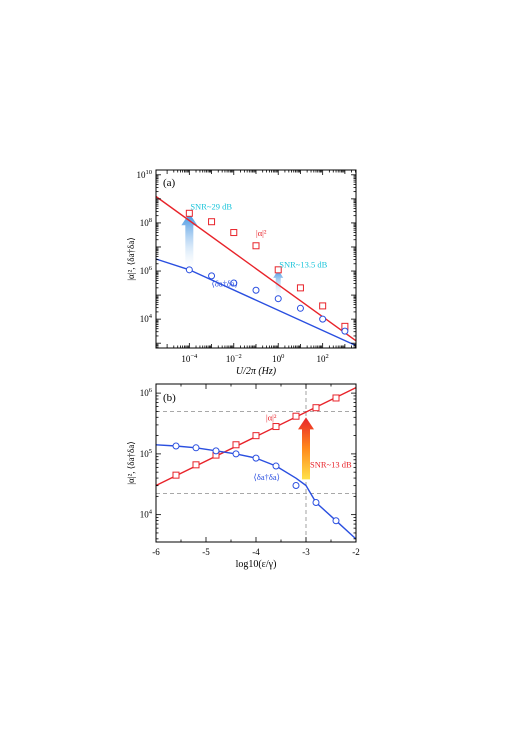 This screenshot has width=523, height=740. What do you see at coordinates (146, 222) in the screenshot?
I see `y-tick-label: 10⁸` at bounding box center [146, 222].